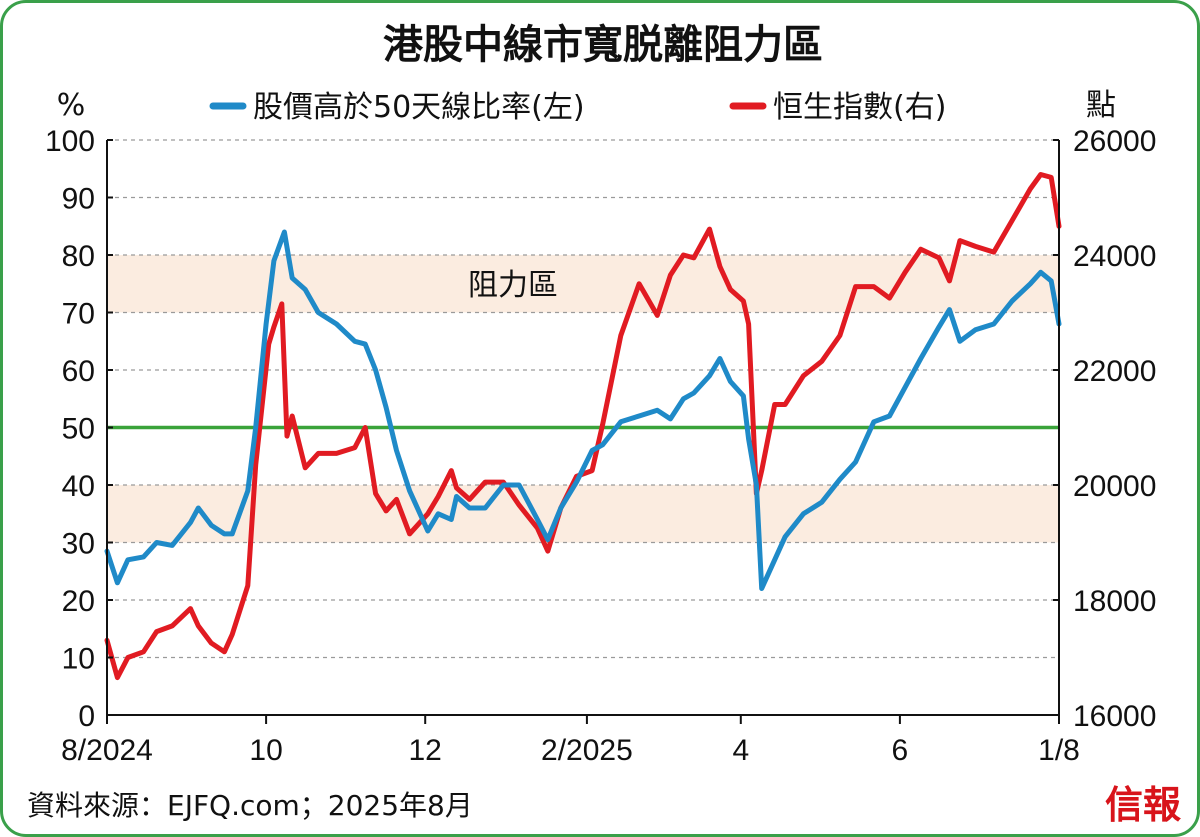  What do you see at coordinates (859, 107) in the screenshot?
I see `legend-label-hsi: 恒生指數(右)` at bounding box center [859, 107].